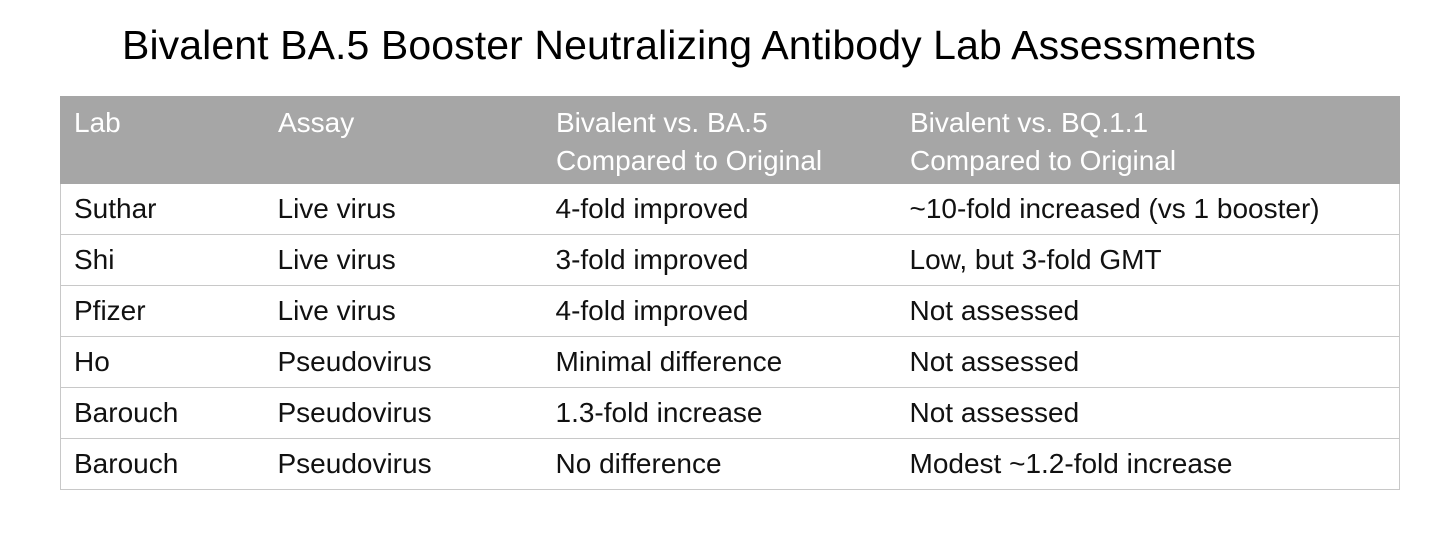 The width and height of the screenshot is (1456, 551). What do you see at coordinates (719, 362) in the screenshot?
I see `cell-ba5: Minimal difference` at bounding box center [719, 362].